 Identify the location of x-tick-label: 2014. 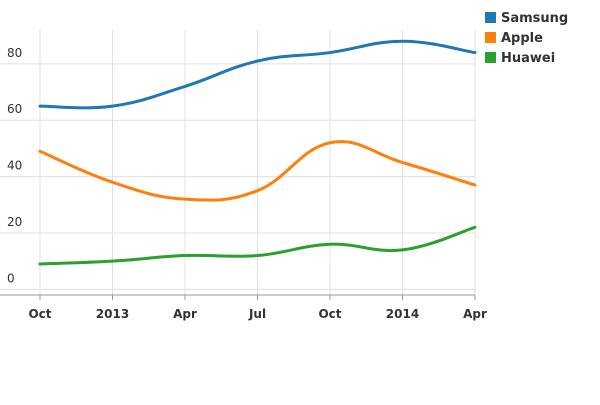
(402, 314).